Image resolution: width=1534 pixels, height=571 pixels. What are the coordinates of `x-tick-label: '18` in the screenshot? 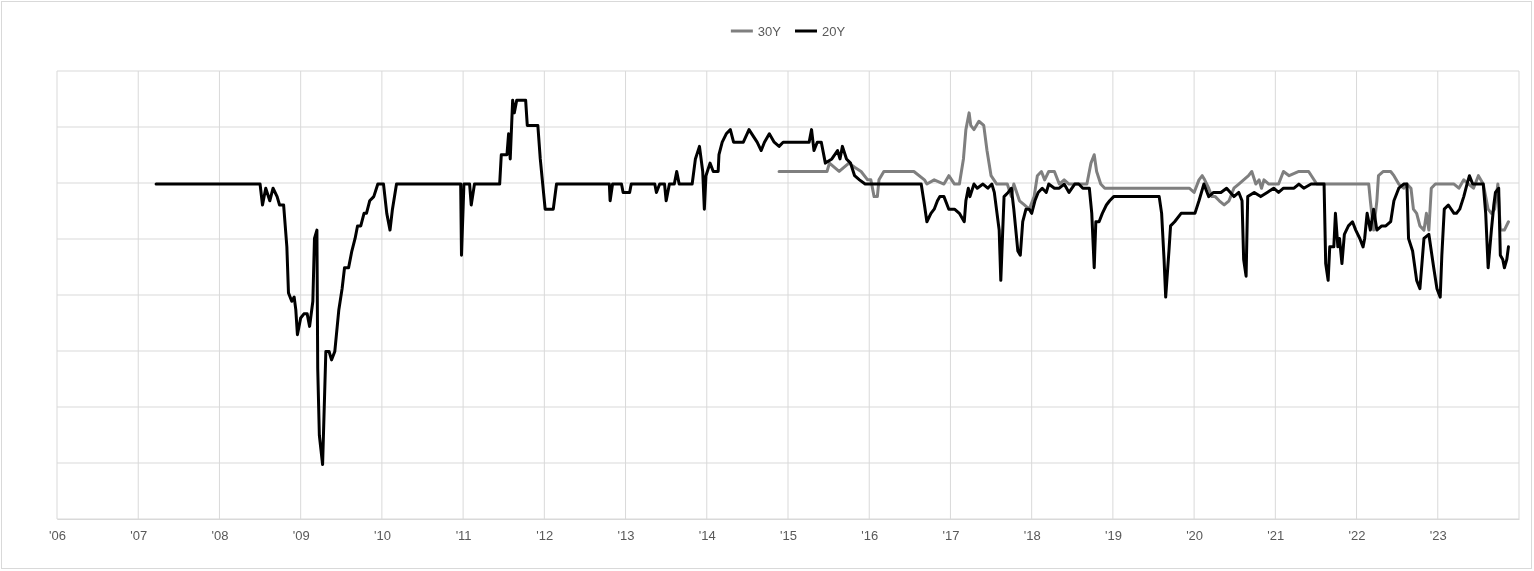 It's located at (1032, 536).